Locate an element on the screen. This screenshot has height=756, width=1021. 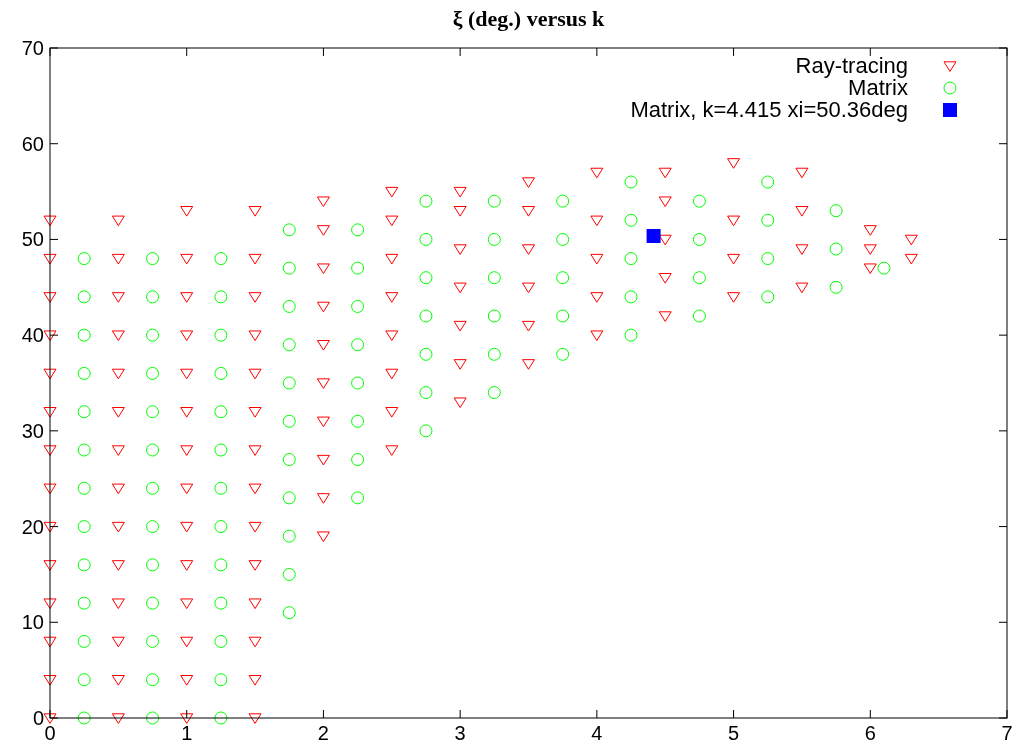
x-tick-label: 5 is located at coordinates (734, 733).